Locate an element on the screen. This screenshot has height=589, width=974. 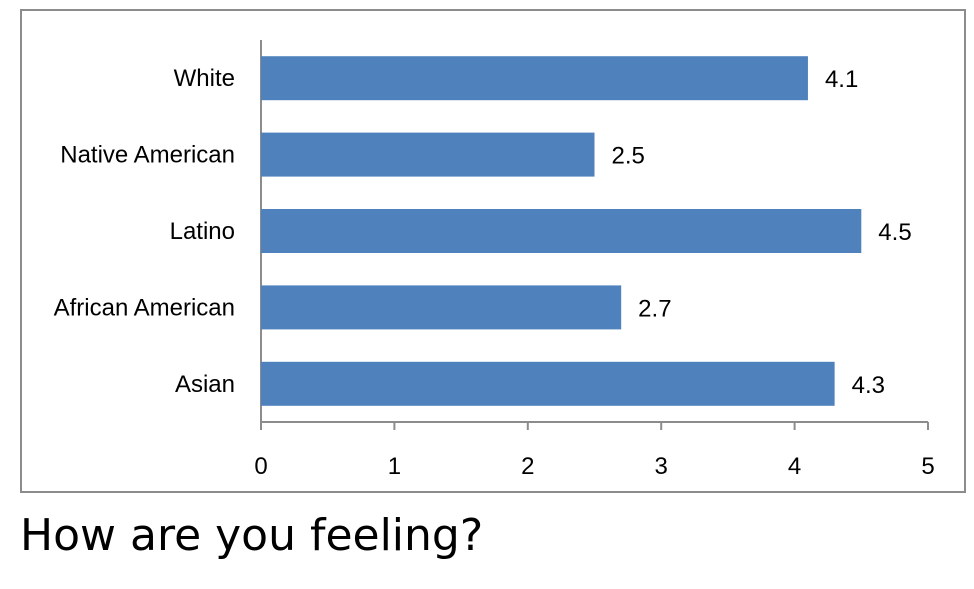
data-label: 4.1 is located at coordinates (841, 79).